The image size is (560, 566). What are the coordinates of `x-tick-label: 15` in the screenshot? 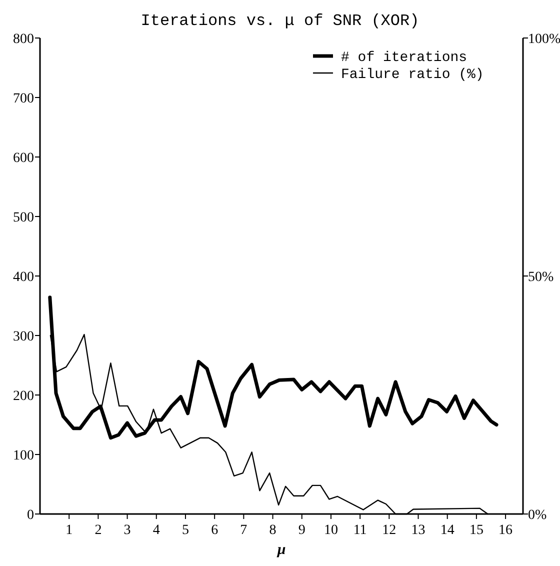 It's located at (476, 530).